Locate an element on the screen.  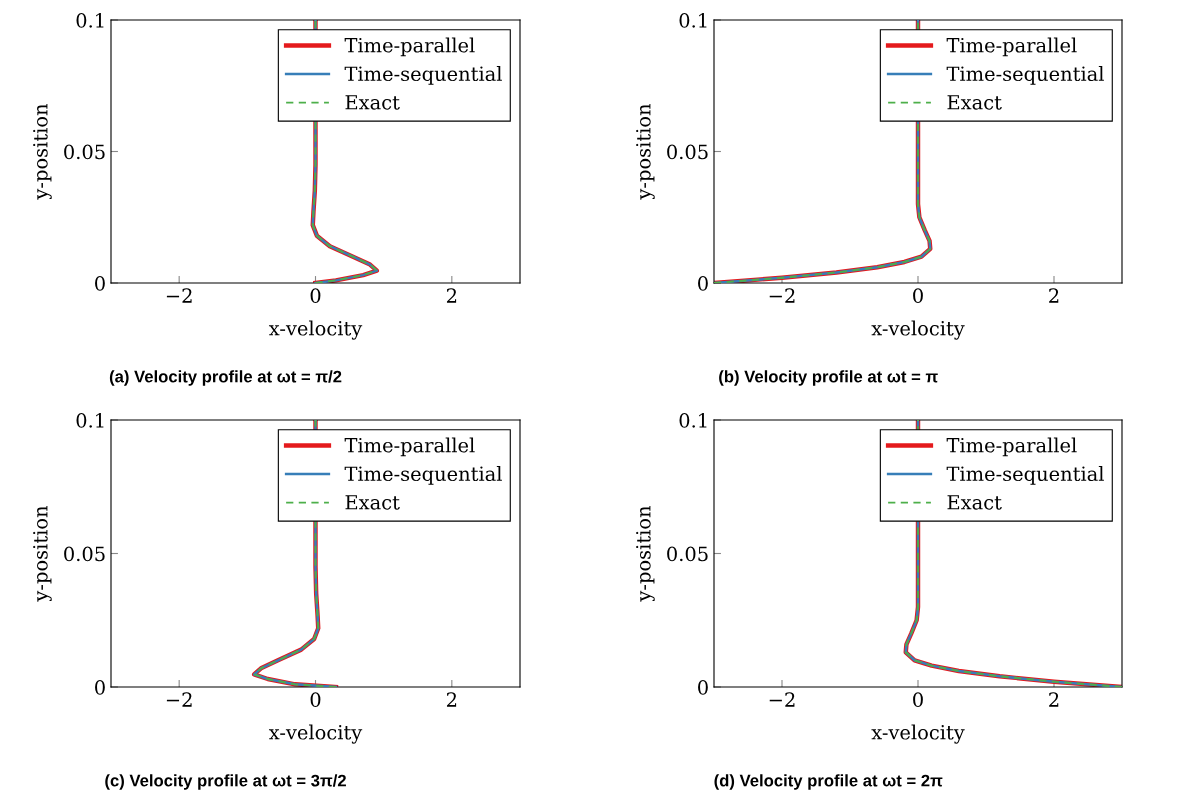
text: (a) Velocity profile at ωt = π/2 is located at coordinates (225, 378).